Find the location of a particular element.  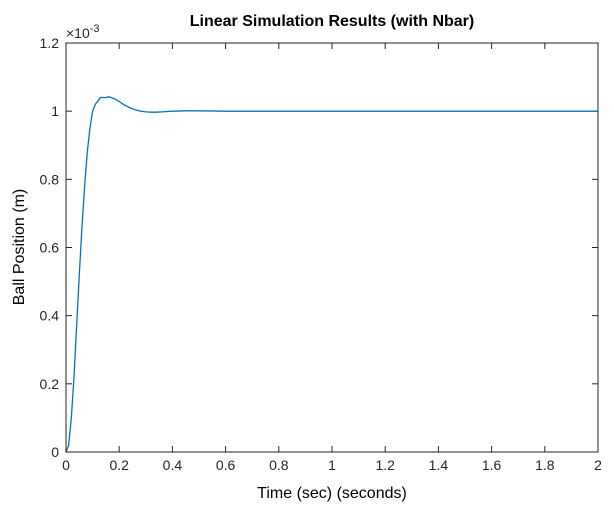

y-tick-label: 0.4 is located at coordinates (50, 316).